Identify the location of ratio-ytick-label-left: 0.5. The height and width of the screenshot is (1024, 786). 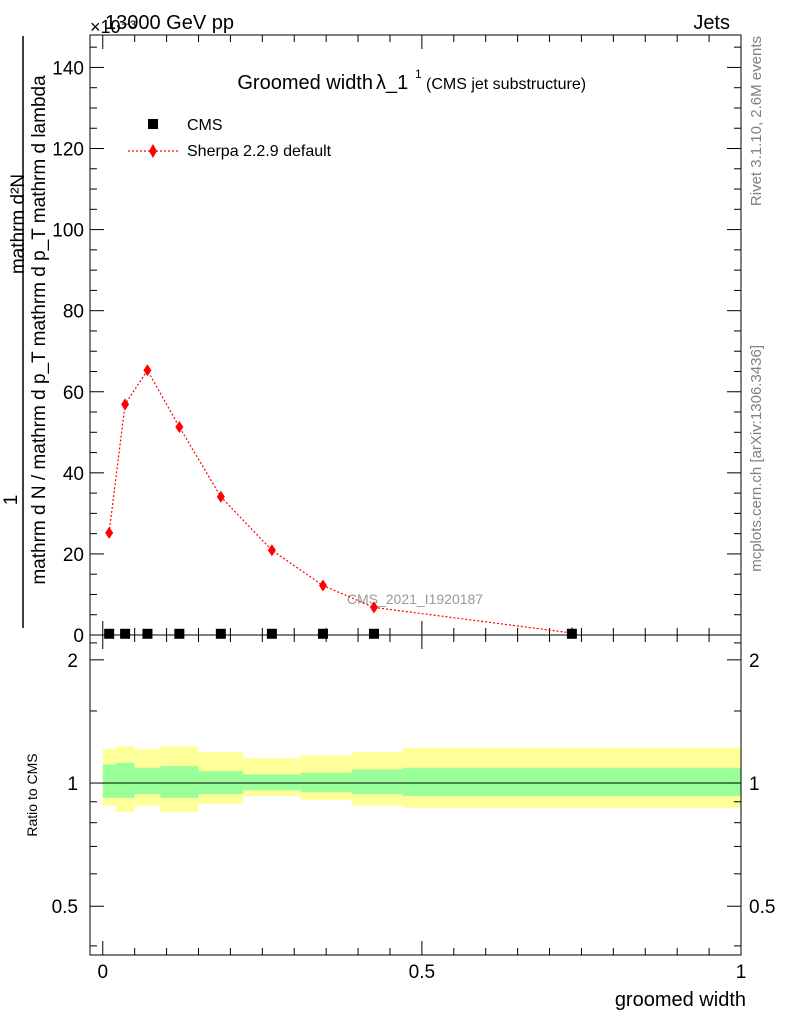
(65, 907).